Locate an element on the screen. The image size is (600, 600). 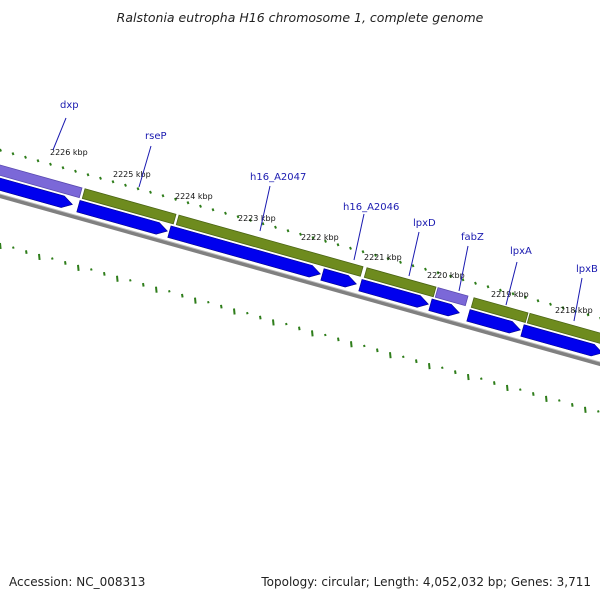
gene-label: fabZ is located at coordinates (472, 237).